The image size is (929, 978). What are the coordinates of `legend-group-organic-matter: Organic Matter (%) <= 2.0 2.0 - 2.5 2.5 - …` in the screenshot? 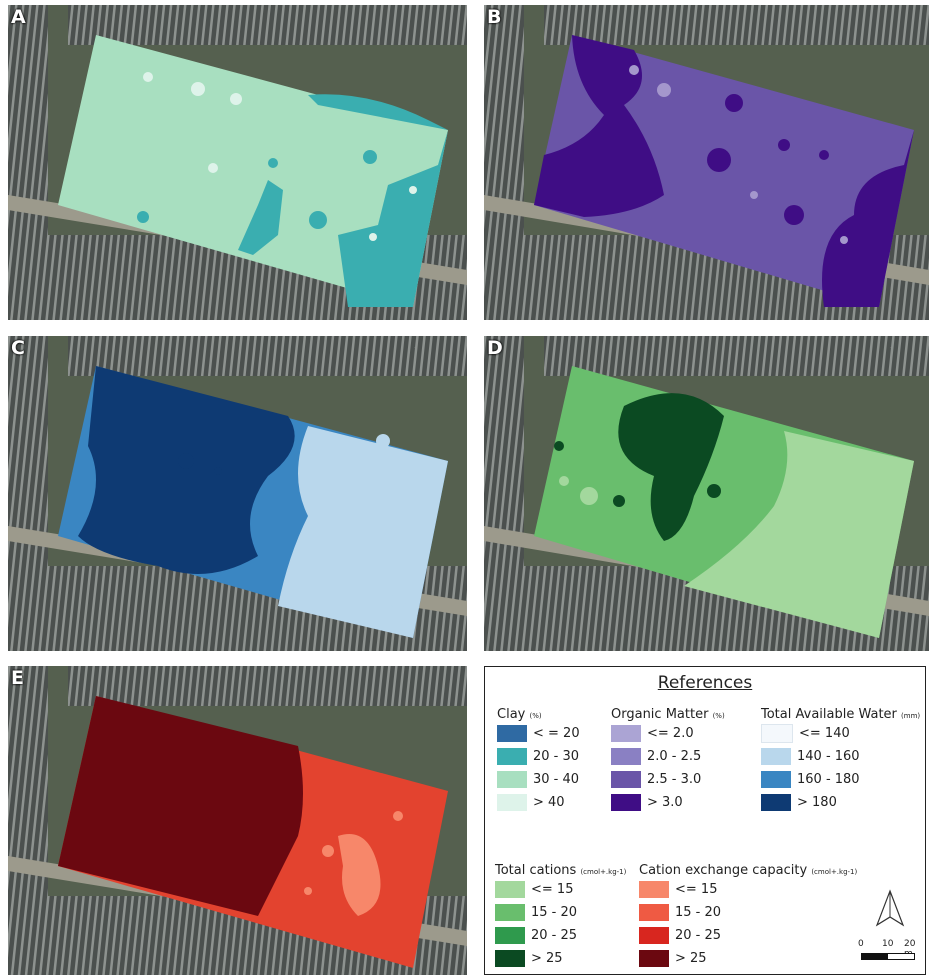 It's located at (668, 760).